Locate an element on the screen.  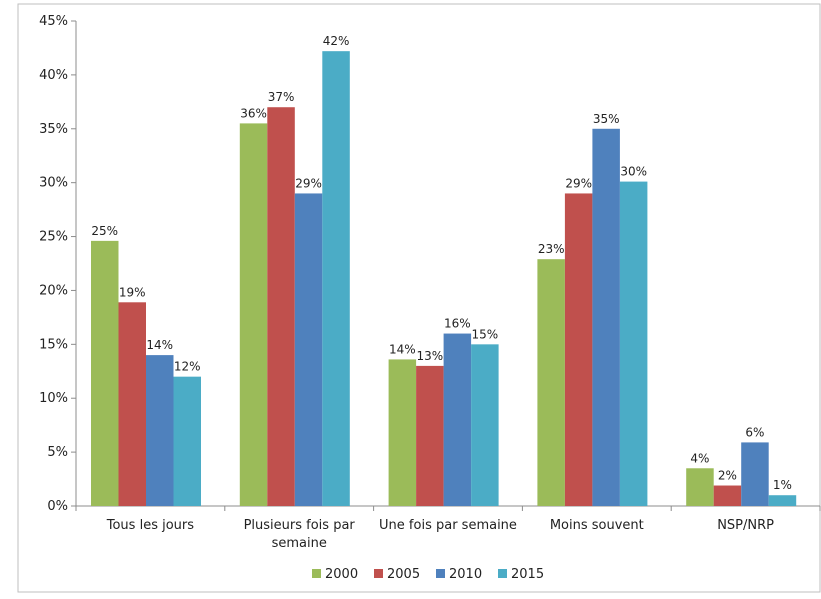
x-category-label: Moins souvent is located at coordinates (597, 525).